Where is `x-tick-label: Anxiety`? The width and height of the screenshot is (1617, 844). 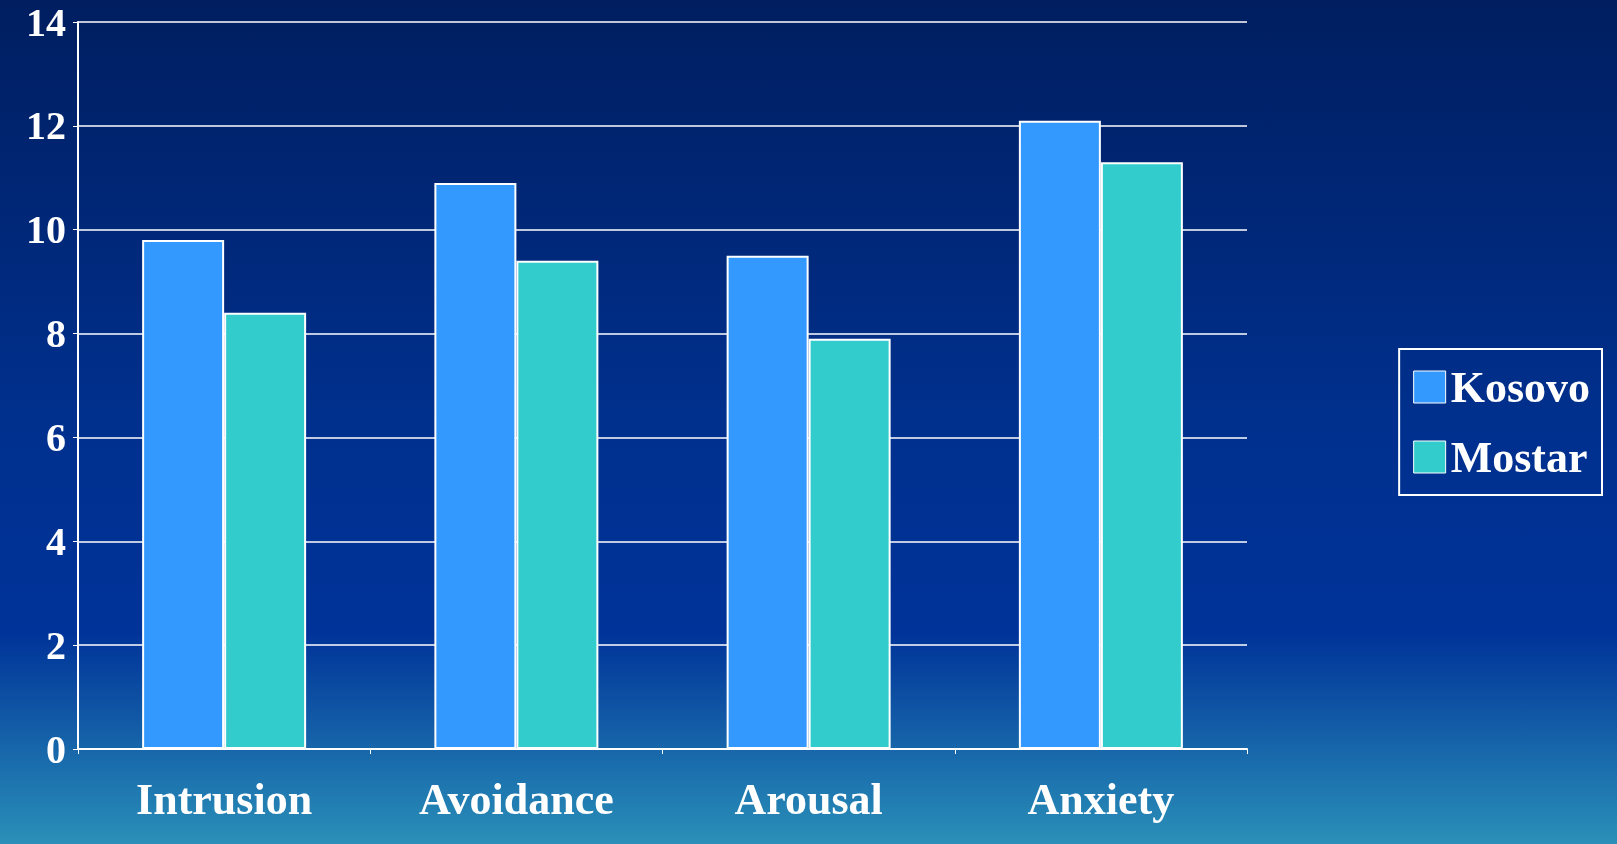
x-tick-label: Anxiety is located at coordinates (1101, 799).